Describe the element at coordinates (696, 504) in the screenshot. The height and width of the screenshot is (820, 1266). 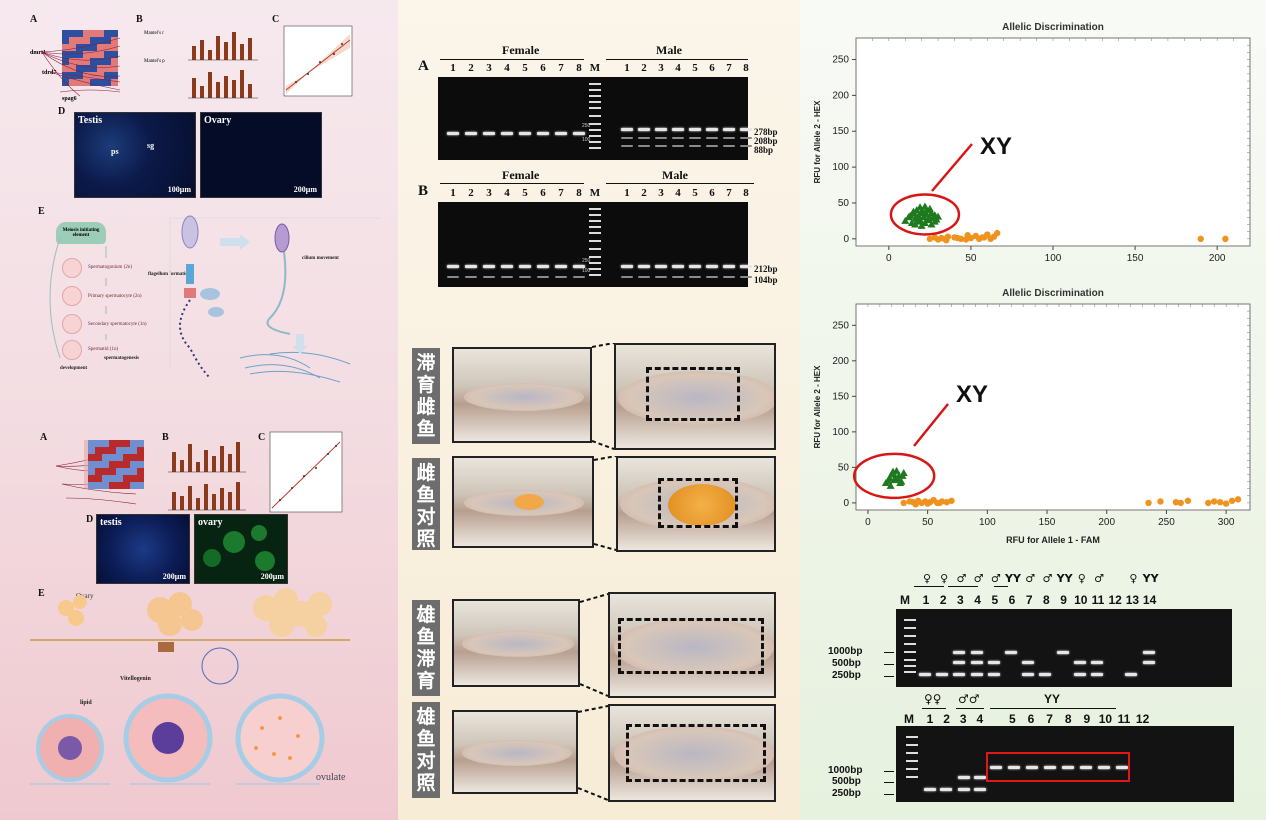
I see `photo-control-female-zoom` at that location.